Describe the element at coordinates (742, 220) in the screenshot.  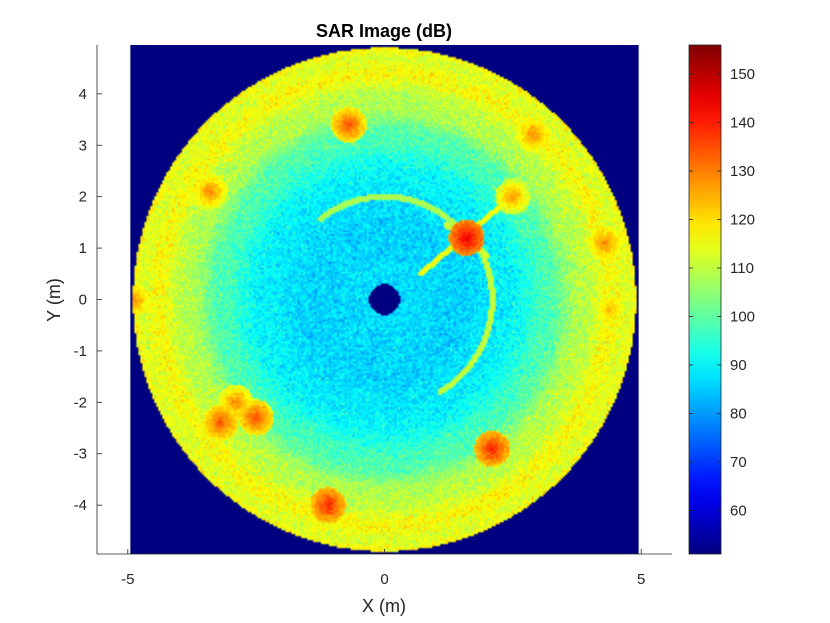
I see `colorbar-tick-label: 120` at that location.